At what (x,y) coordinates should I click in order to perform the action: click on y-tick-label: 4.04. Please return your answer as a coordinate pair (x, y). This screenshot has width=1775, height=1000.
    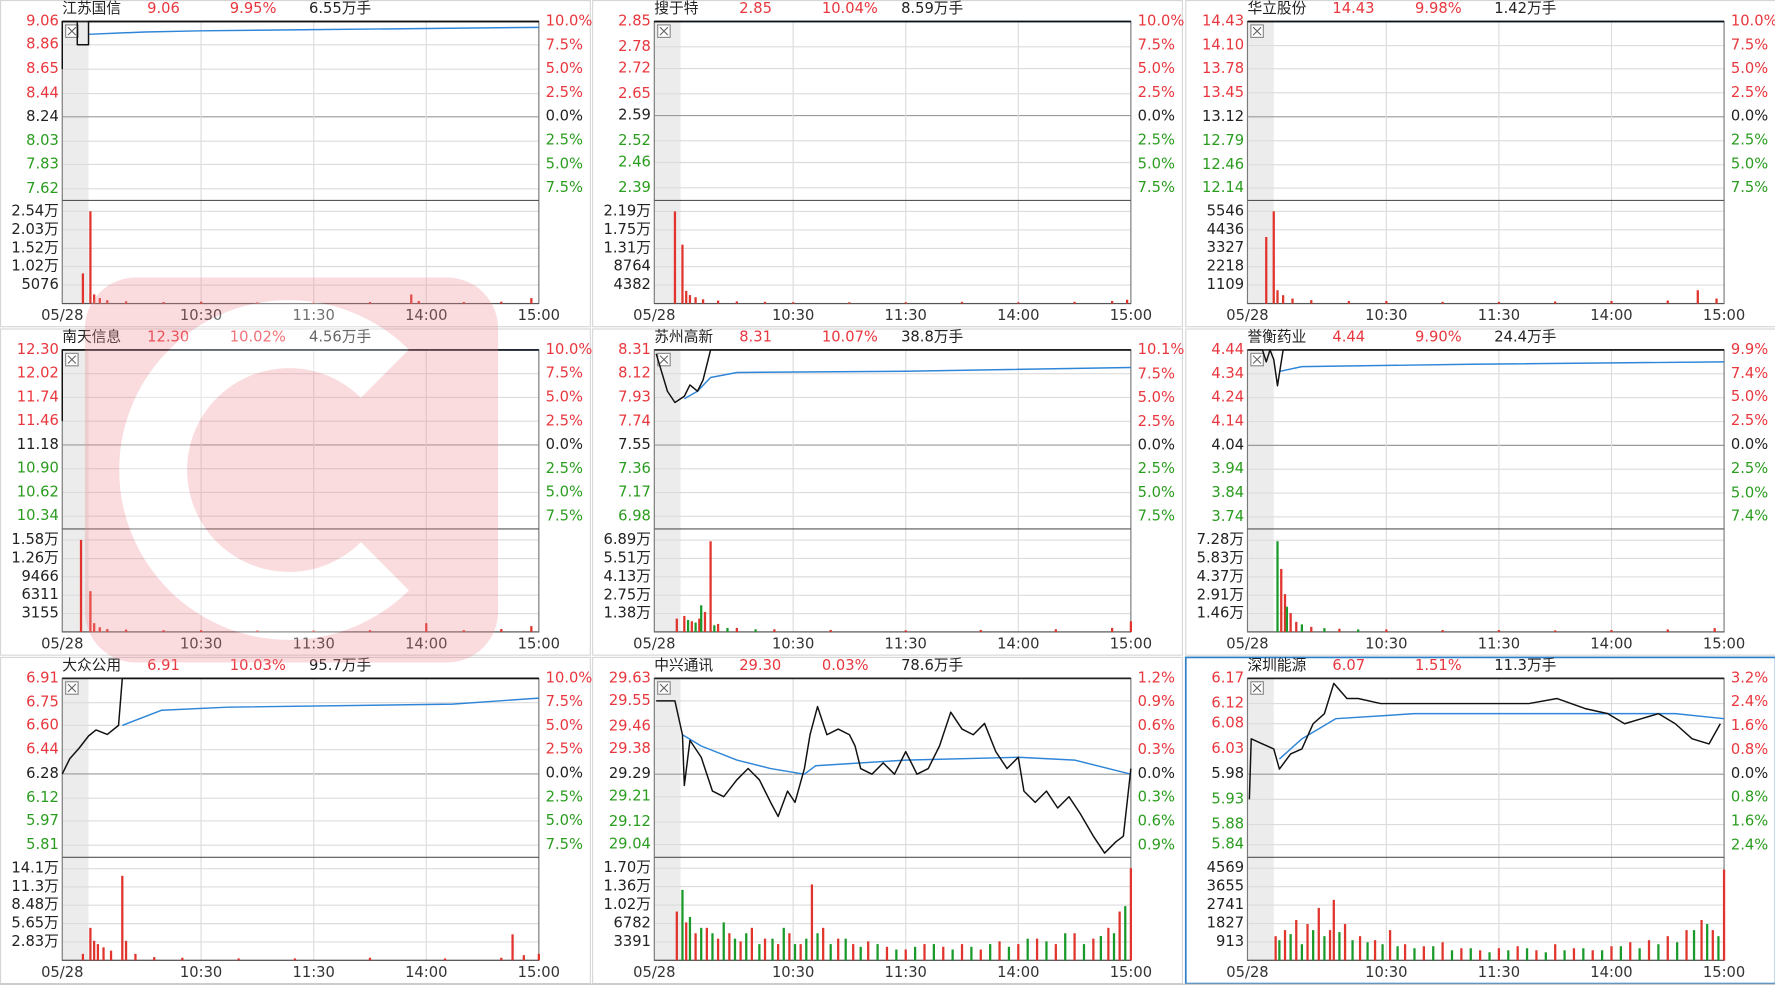
    Looking at the image, I should click on (1227, 444).